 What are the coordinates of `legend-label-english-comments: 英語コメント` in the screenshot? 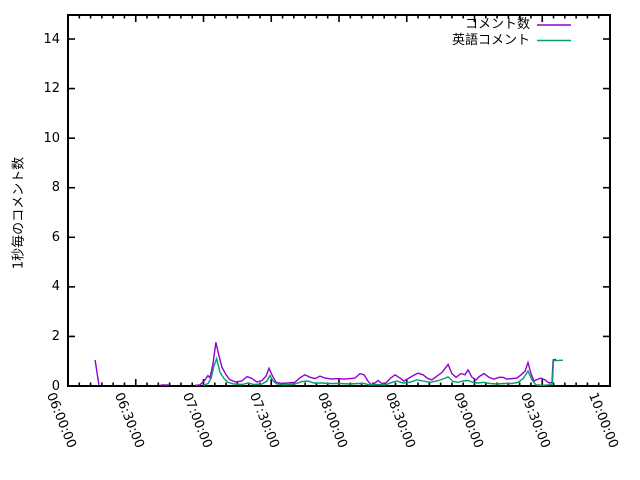 It's located at (490, 40).